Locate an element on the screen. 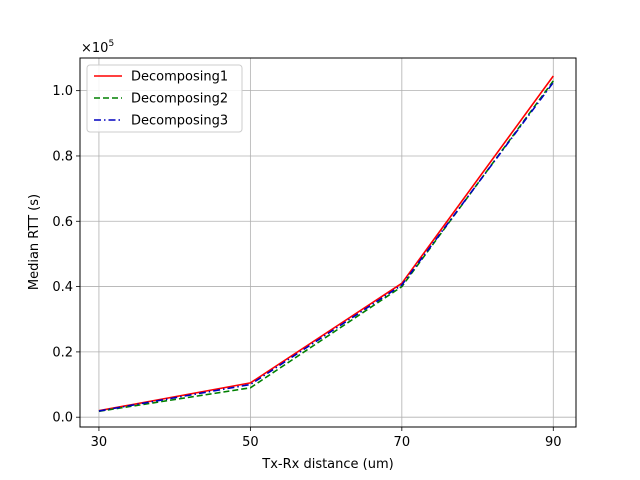 This screenshot has width=640, height=480. x-tick-label: 30 is located at coordinates (99, 442).